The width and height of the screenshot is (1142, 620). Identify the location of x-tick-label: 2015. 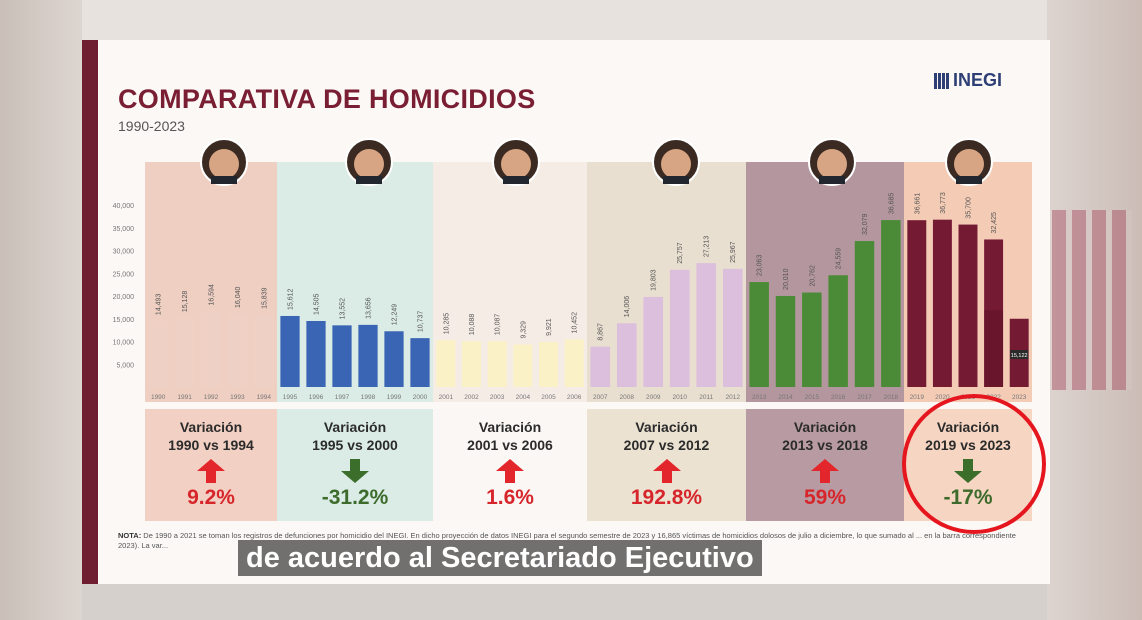
(812, 397).